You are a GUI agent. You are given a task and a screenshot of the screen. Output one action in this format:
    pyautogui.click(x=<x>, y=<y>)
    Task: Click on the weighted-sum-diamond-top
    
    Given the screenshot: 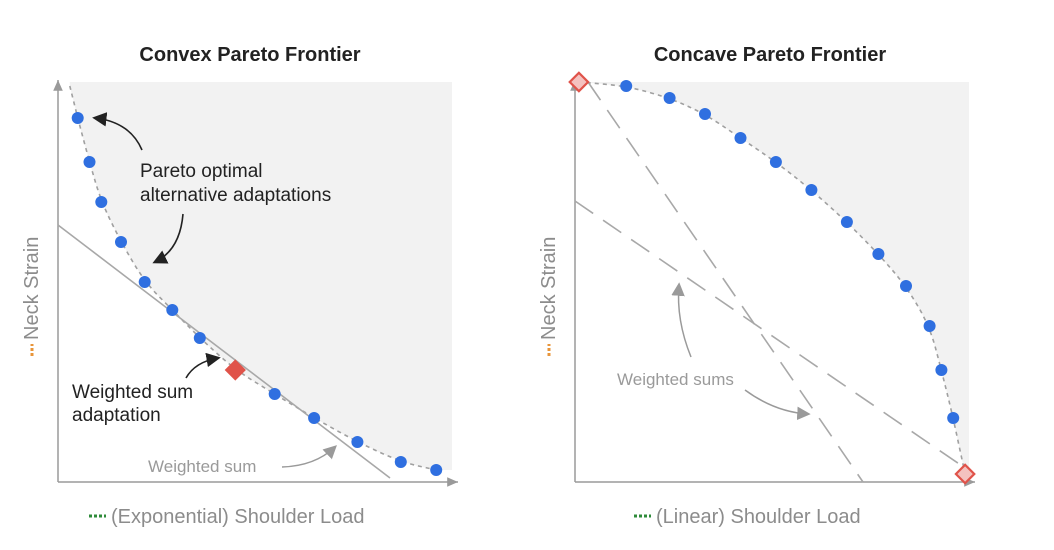 What is the action you would take?
    pyautogui.click(x=579, y=82)
    